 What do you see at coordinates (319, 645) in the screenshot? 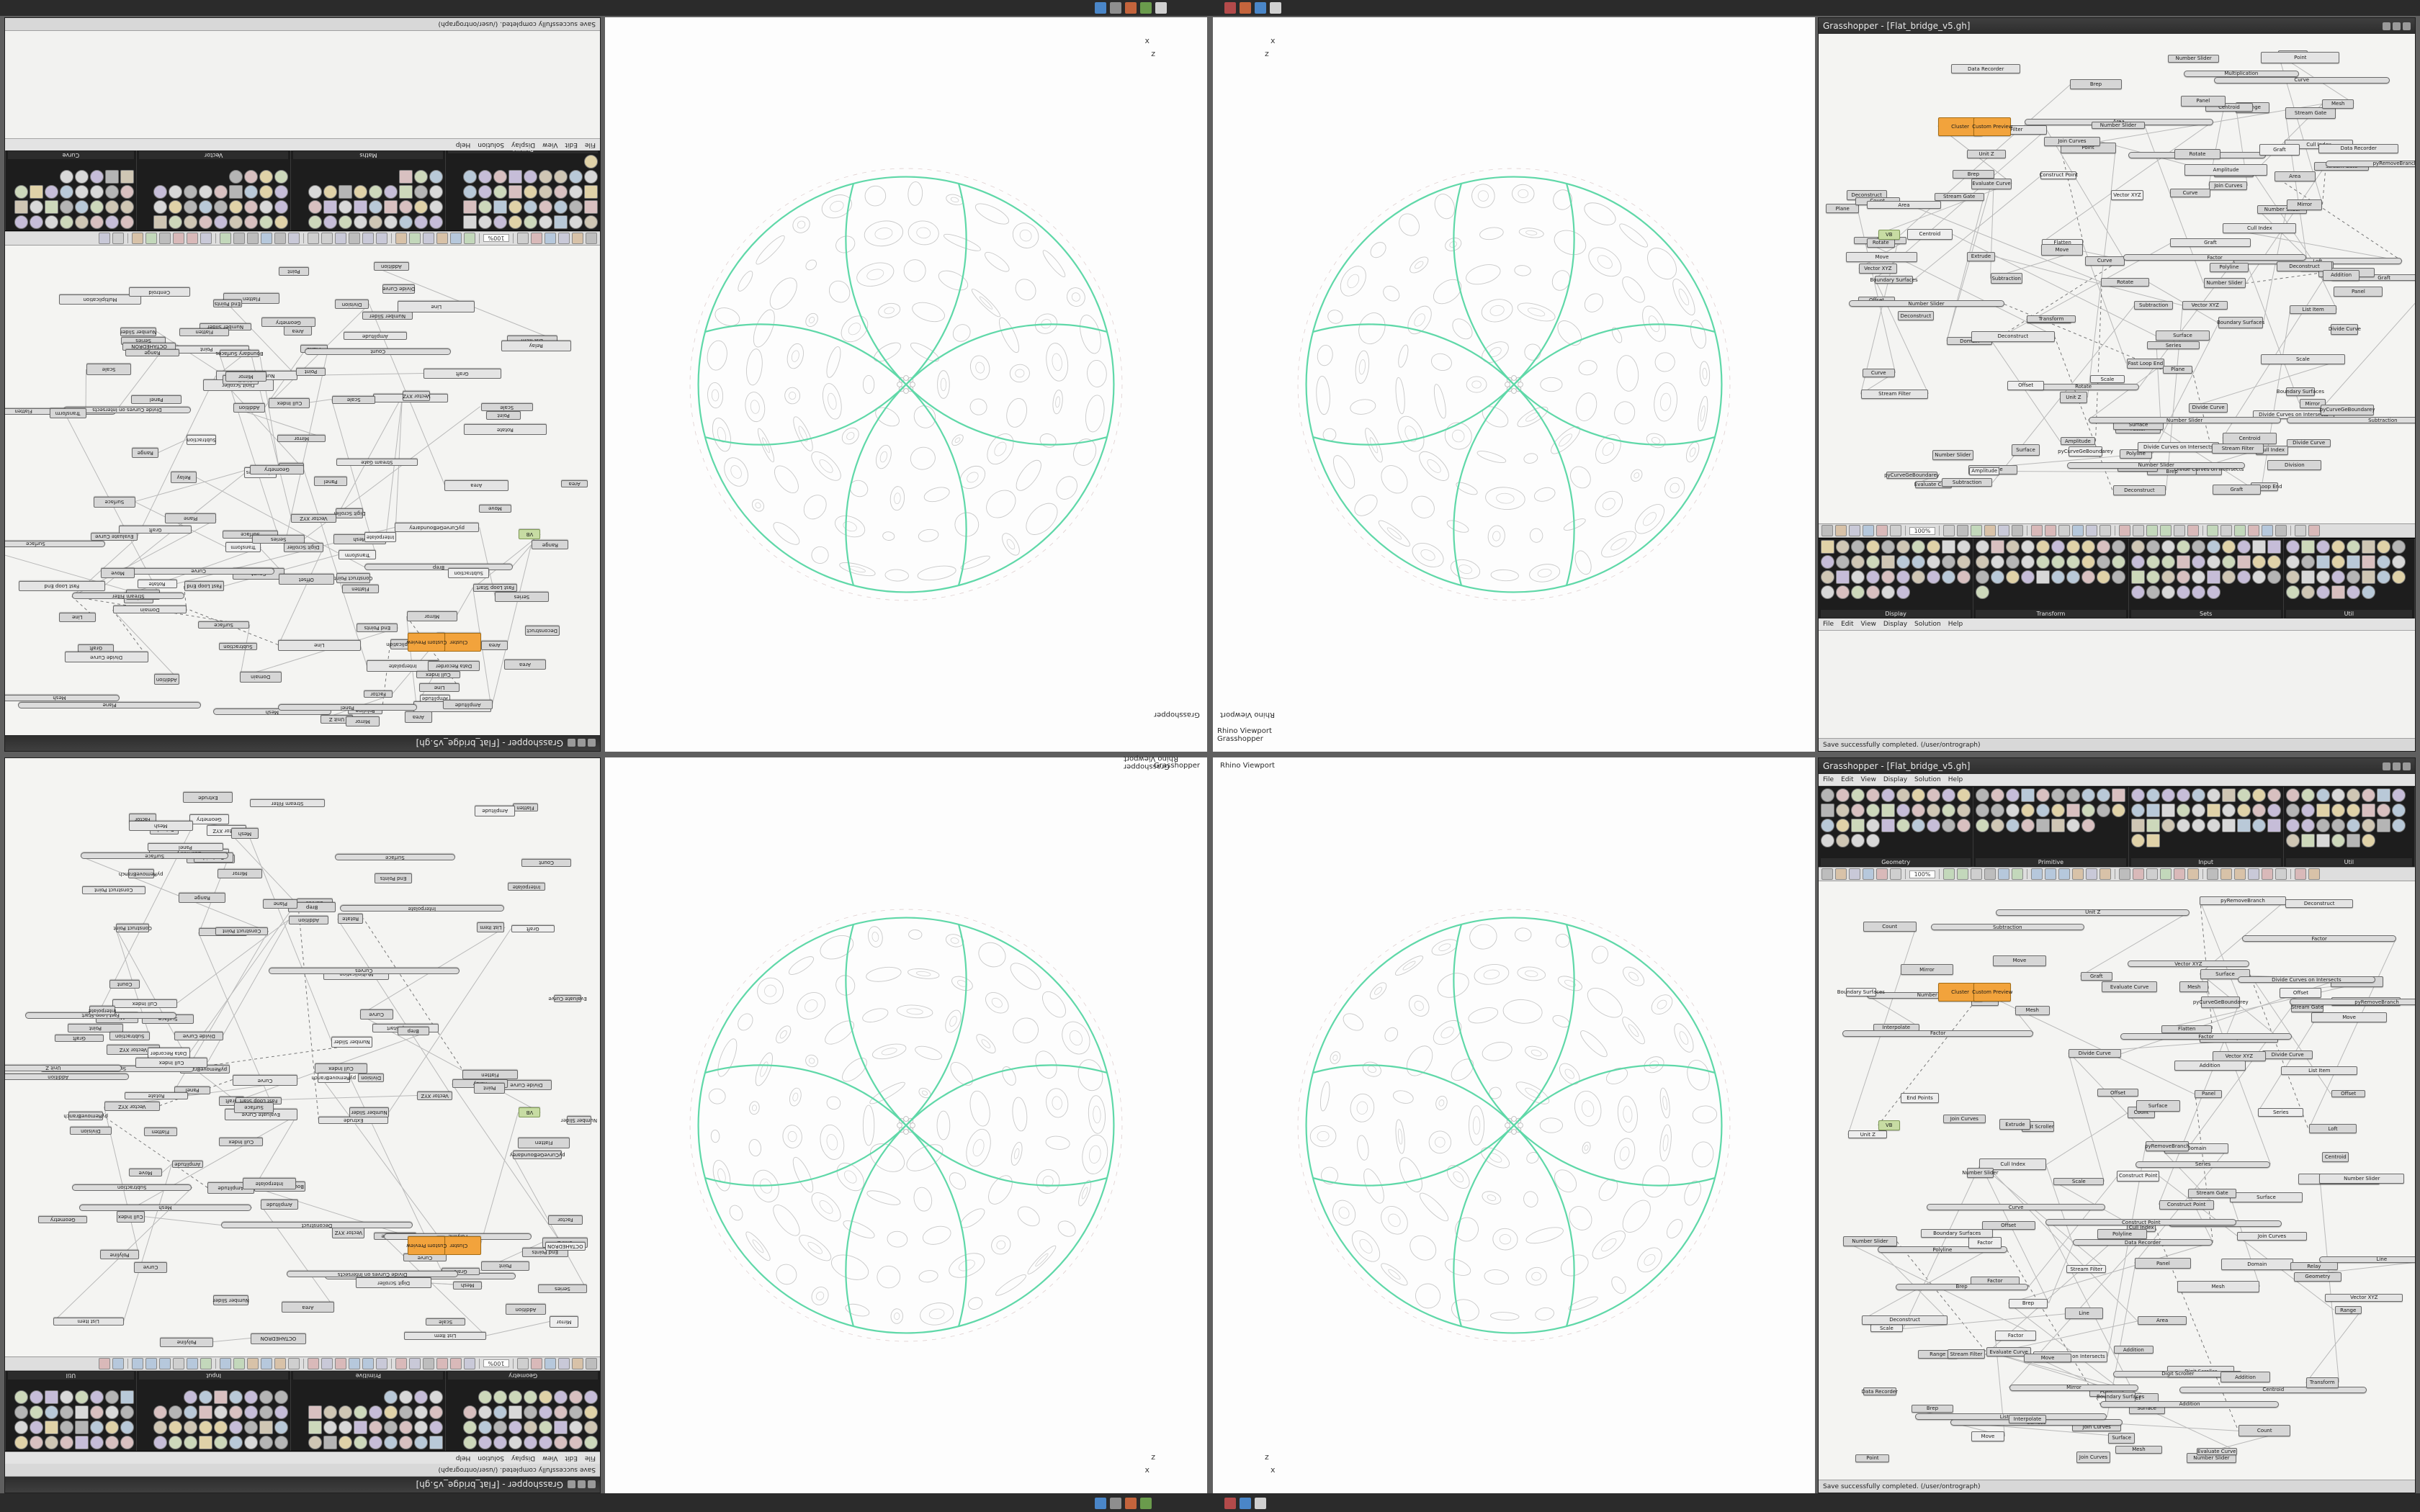
I see `gh-component: Line` at bounding box center [319, 645].